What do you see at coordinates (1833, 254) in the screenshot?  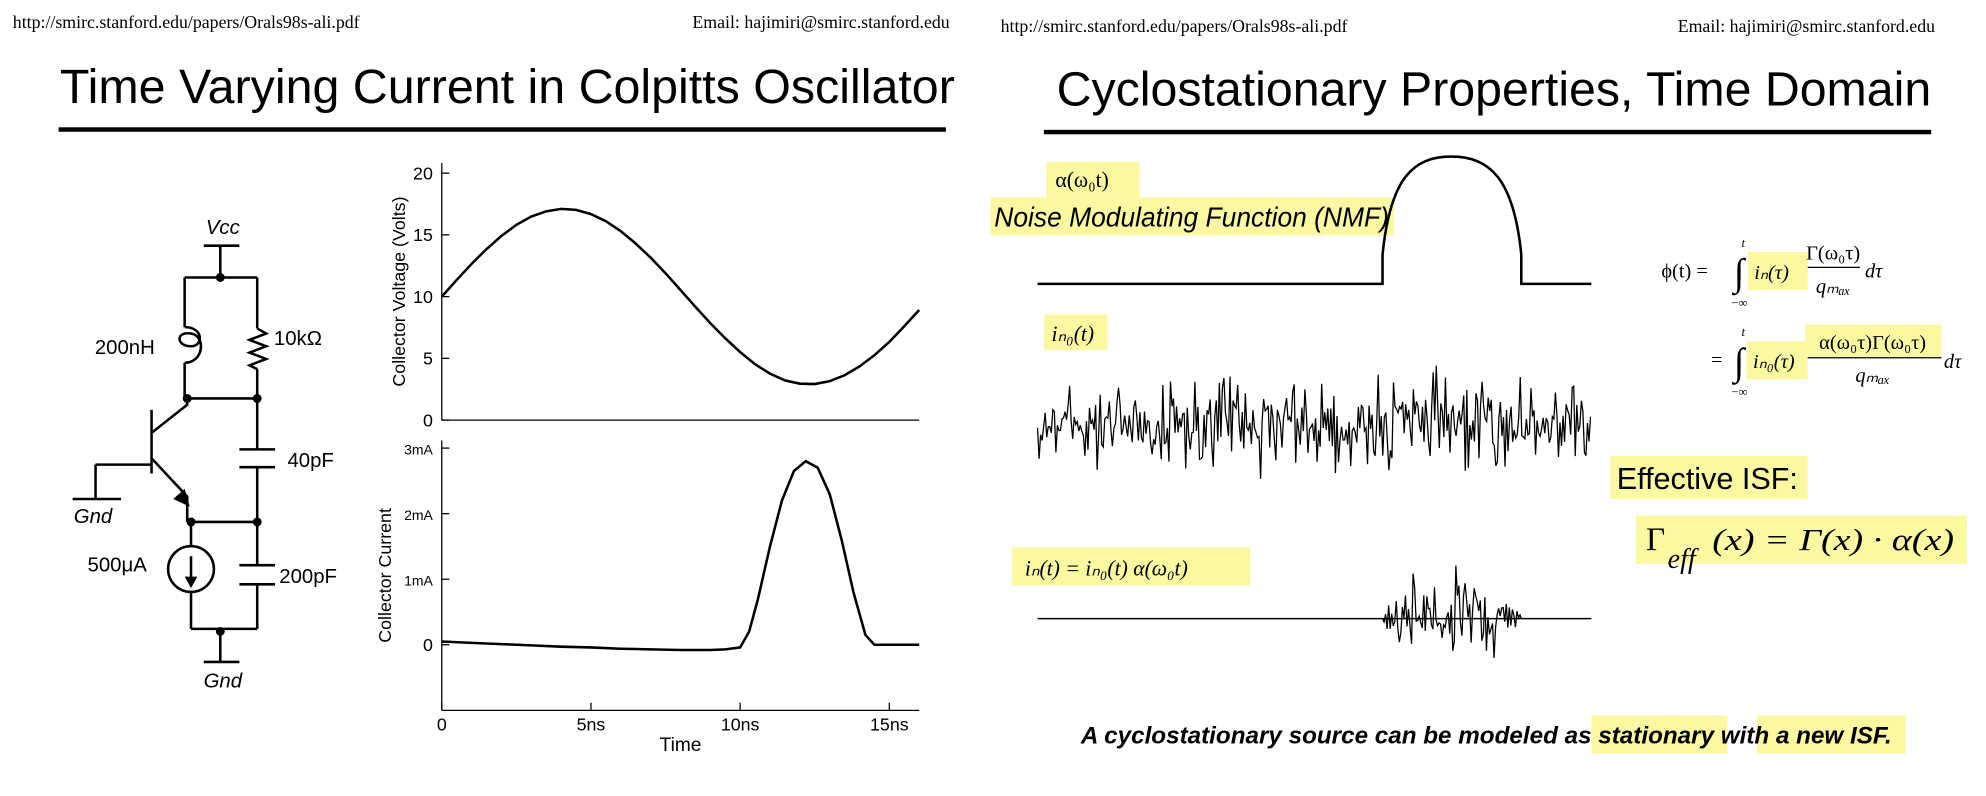 I see `eq-numerator: Γ(ω₀τ)` at bounding box center [1833, 254].